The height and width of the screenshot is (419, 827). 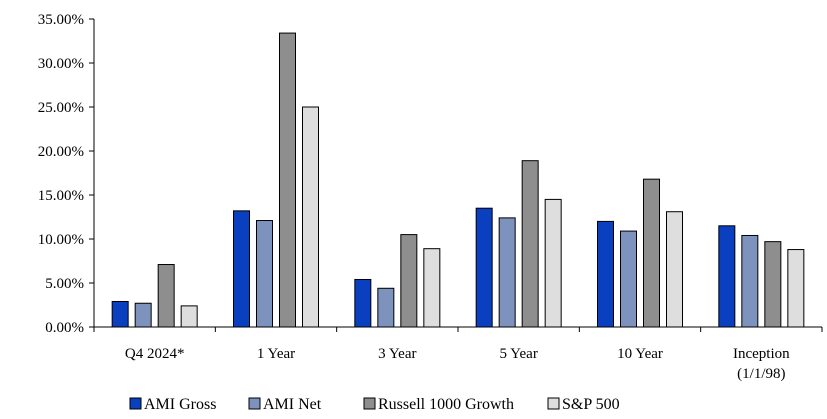 I want to click on y-tick-label: 25.00%, so click(x=61, y=108).